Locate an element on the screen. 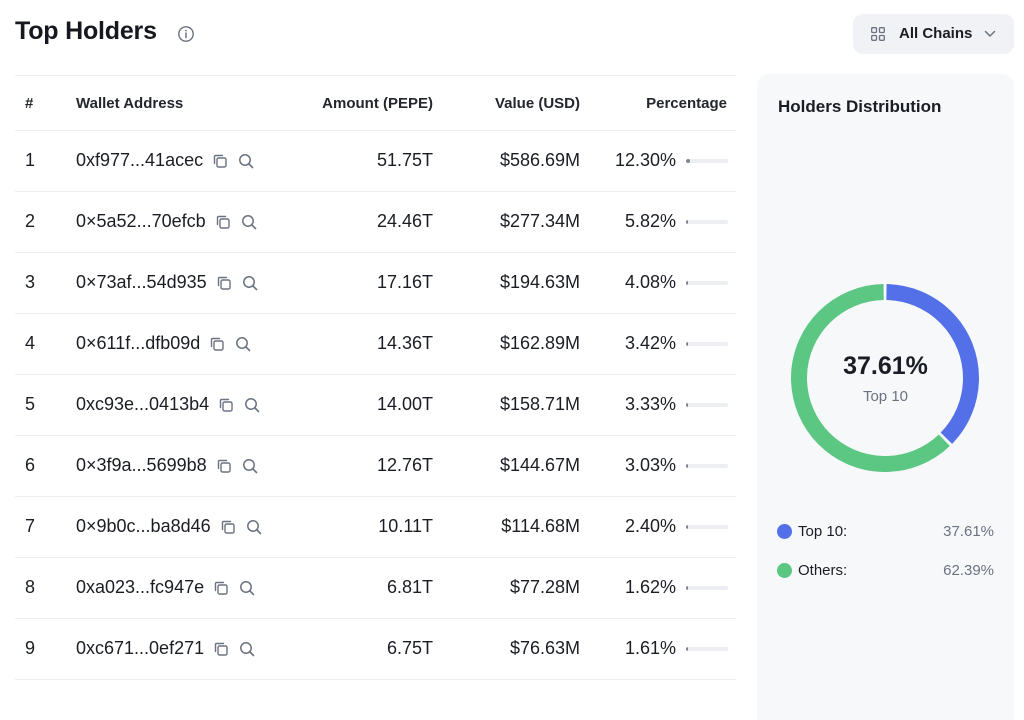  value-cell: $277.34M is located at coordinates (539, 221).